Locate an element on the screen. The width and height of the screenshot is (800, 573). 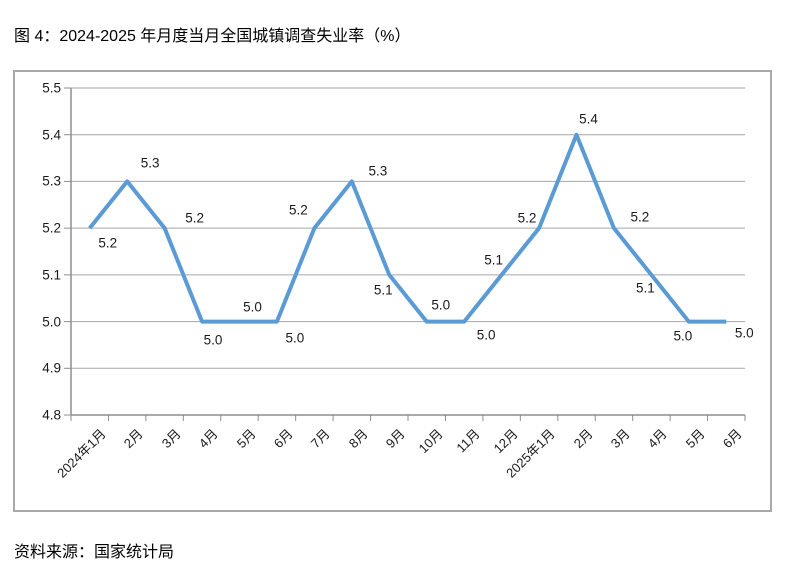
y-tick-label: 5.4 is located at coordinates (51, 135).